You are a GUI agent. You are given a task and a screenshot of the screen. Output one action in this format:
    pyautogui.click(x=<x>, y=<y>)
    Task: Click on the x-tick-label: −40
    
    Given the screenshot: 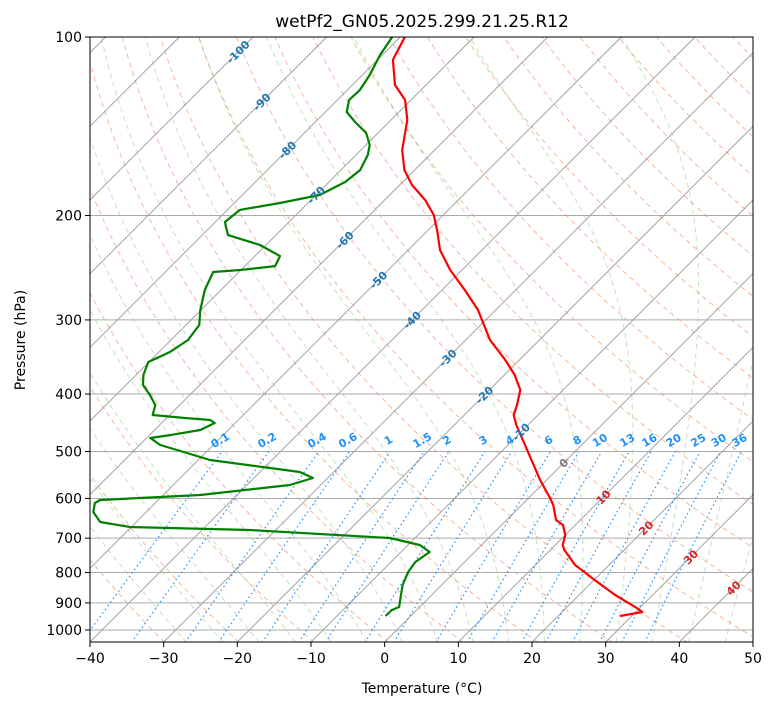 What is the action you would take?
    pyautogui.click(x=90, y=659)
    